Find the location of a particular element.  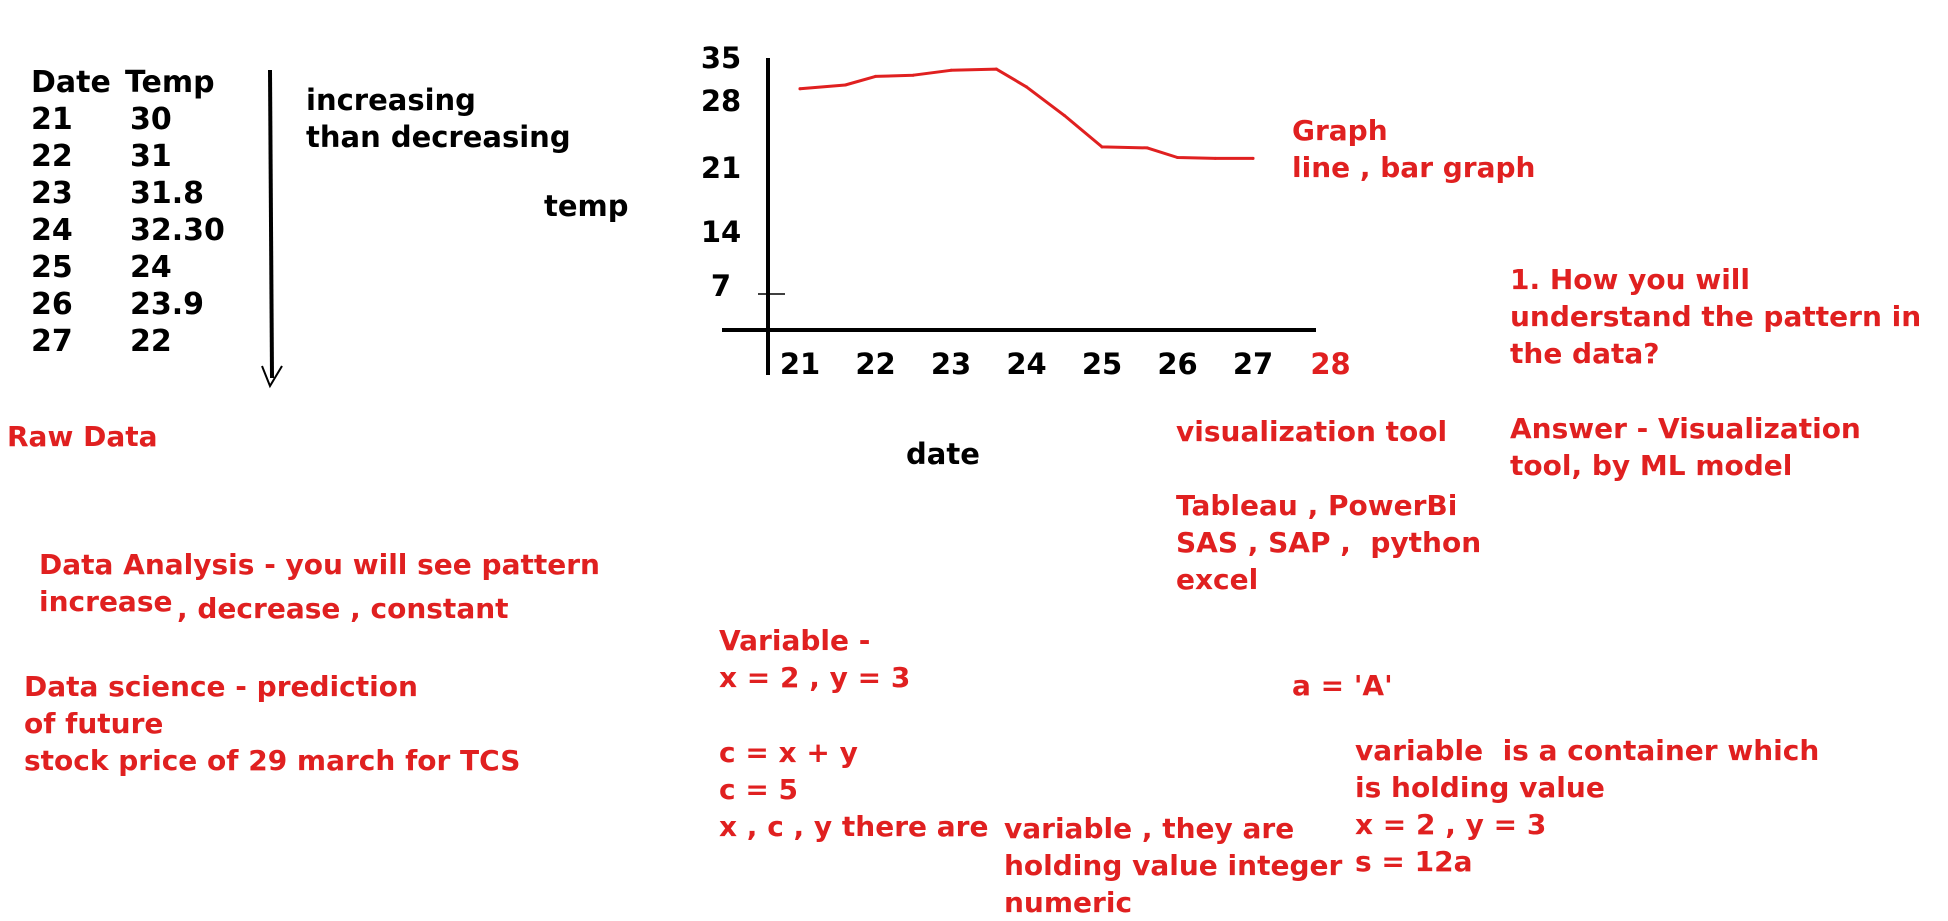

date-cell: 27 is located at coordinates (52, 341).